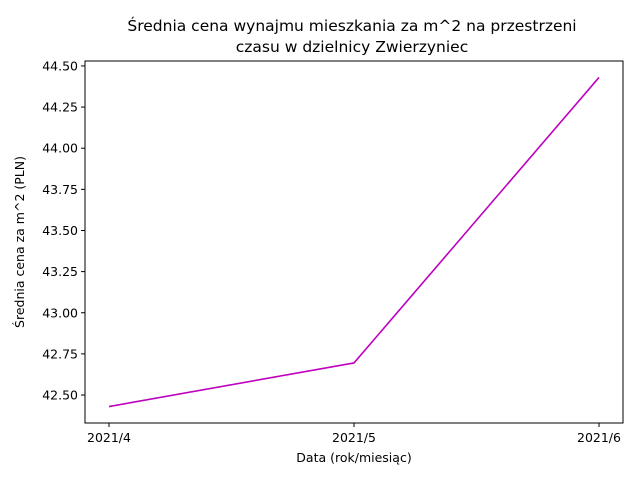 The image size is (640, 480). I want to click on x-axis-label: Data (rok/miesiąc), so click(353, 457).